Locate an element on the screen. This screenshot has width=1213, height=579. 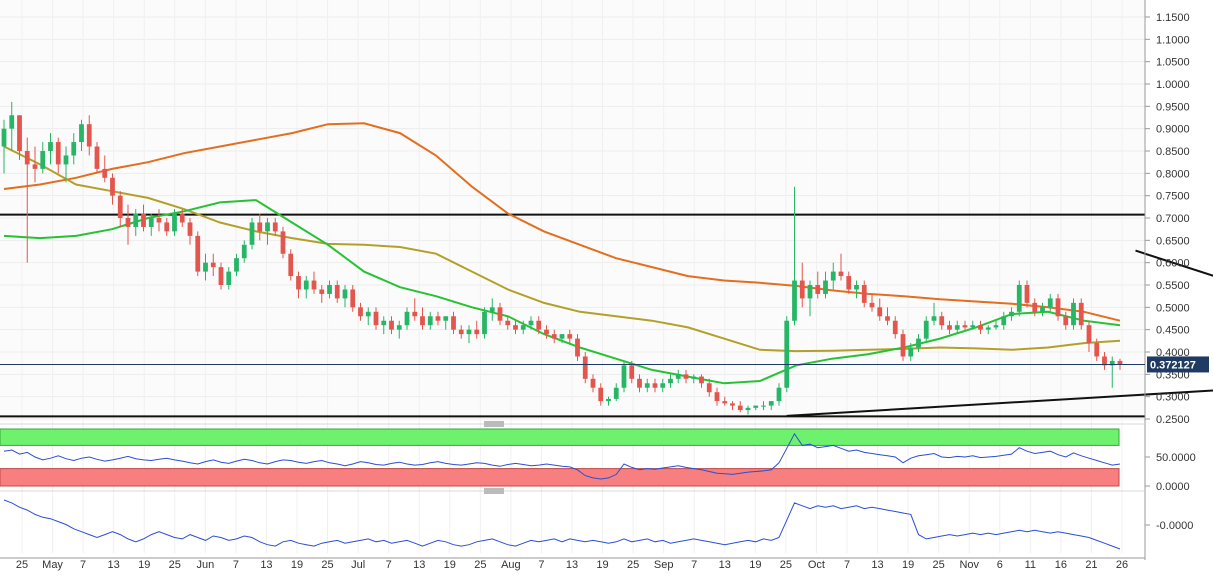
y-tick-label: 1.1000 is located at coordinates (1173, 40).